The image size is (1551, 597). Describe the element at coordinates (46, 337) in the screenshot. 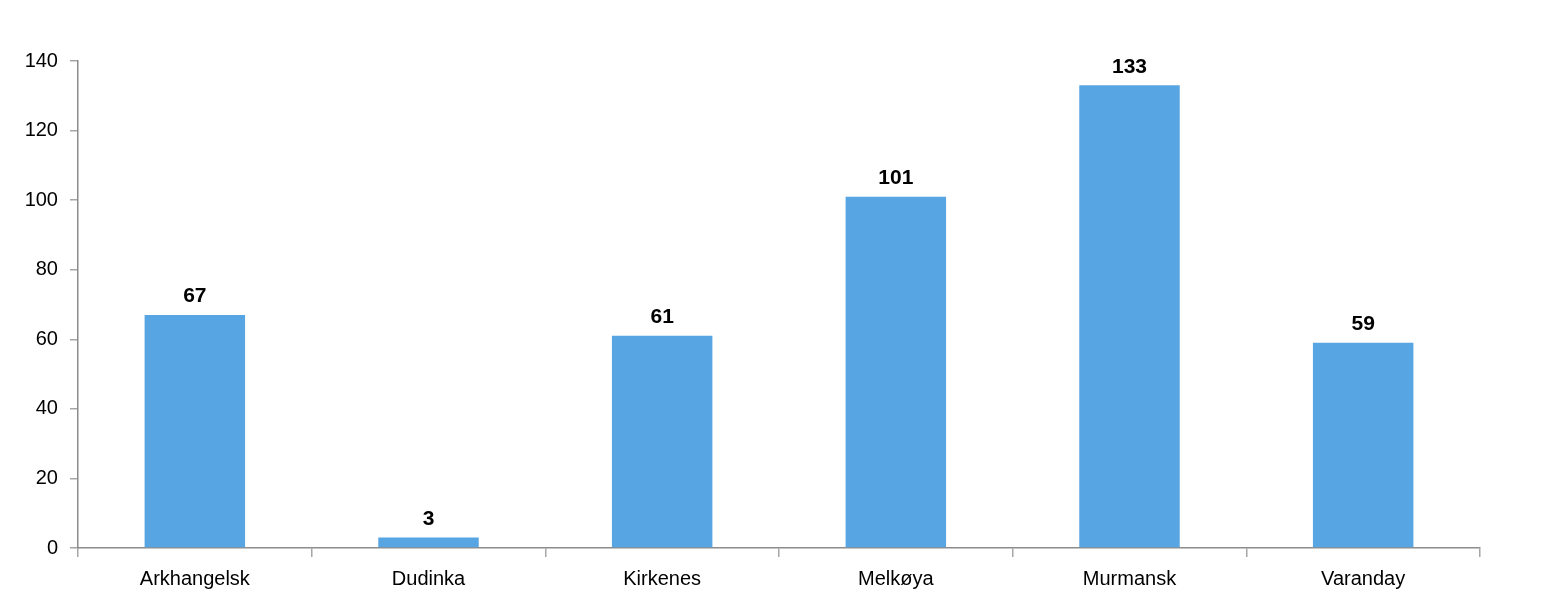

I see `y-tick-label: 60` at that location.